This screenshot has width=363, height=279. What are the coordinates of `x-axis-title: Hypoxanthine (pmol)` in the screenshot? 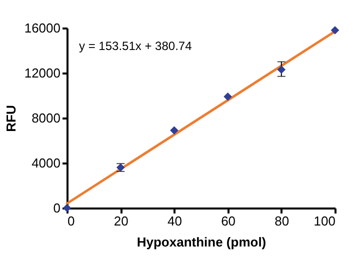 It's located at (201, 242).